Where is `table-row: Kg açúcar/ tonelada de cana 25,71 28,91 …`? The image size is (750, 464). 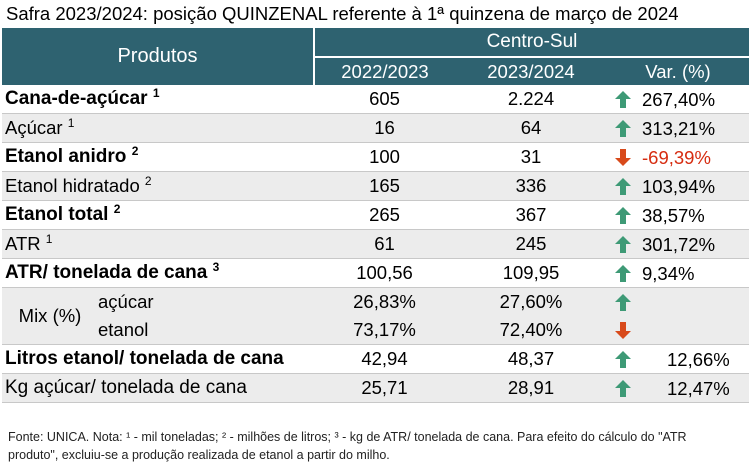 table-row: Kg açúcar/ tonelada de cana 25,71 28,91 … is located at coordinates (375, 388).